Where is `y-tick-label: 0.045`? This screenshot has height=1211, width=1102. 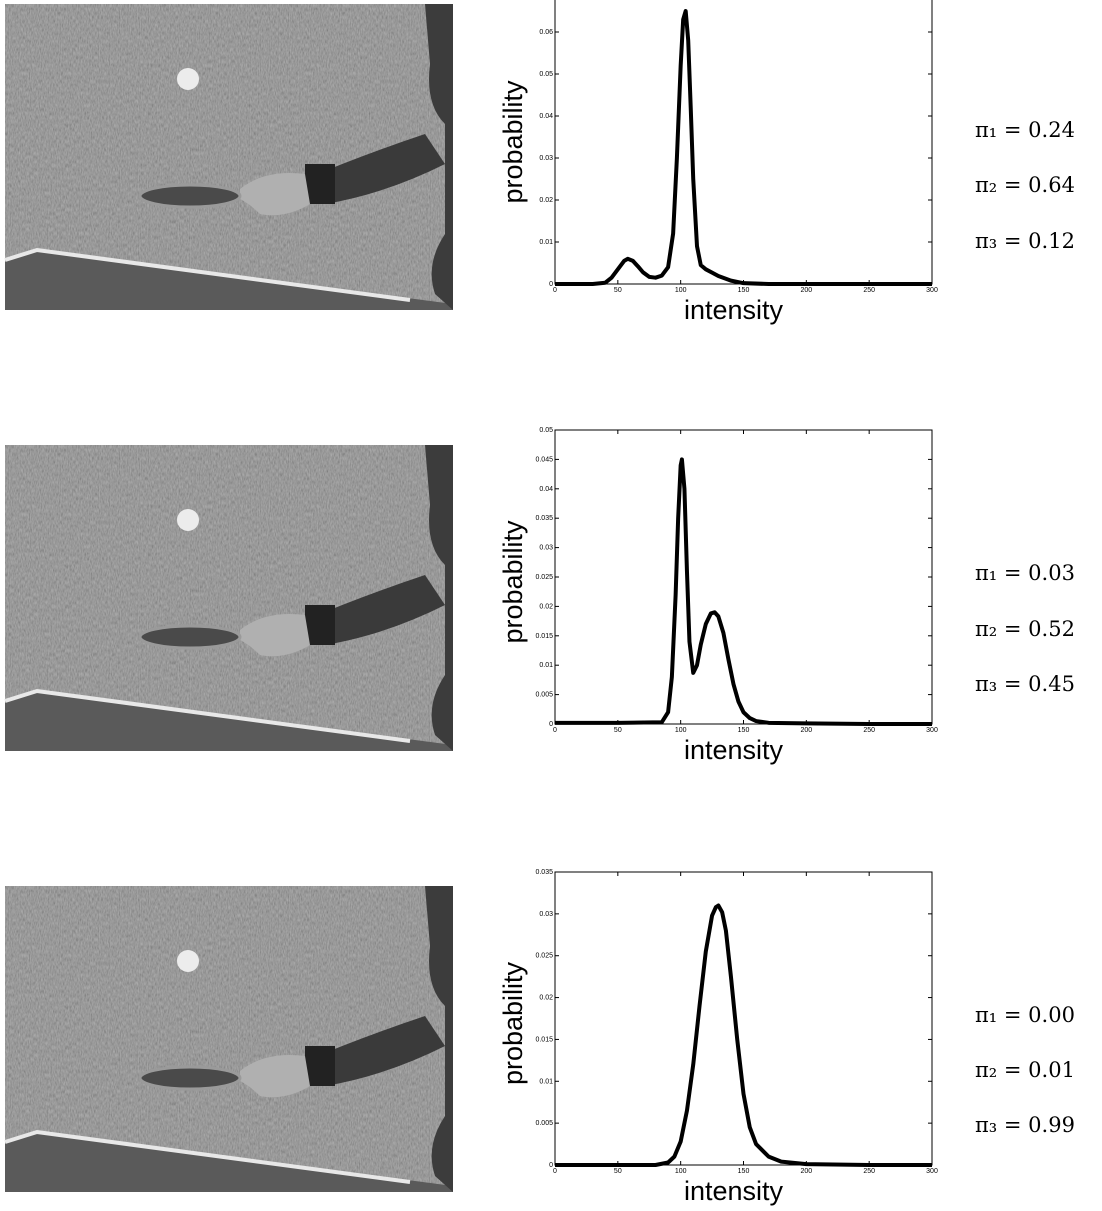 y-tick-label: 0.045 is located at coordinates (544, 459).